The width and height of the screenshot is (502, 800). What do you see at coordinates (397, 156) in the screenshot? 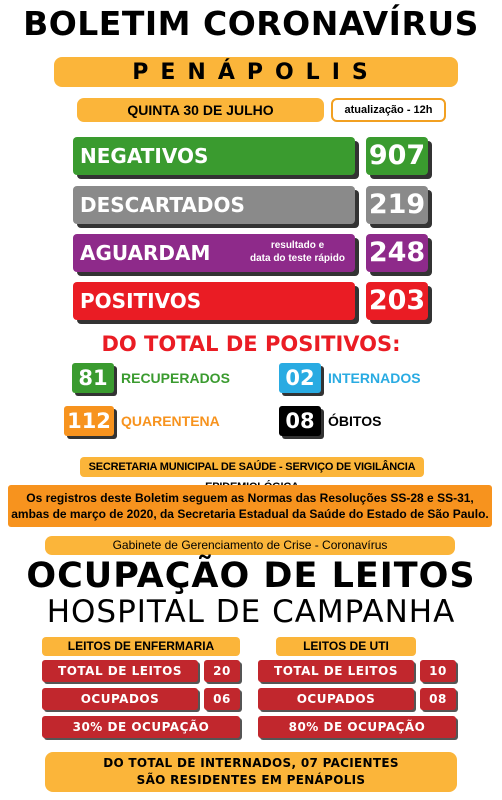
I see `negativos-value: 907` at bounding box center [397, 156].